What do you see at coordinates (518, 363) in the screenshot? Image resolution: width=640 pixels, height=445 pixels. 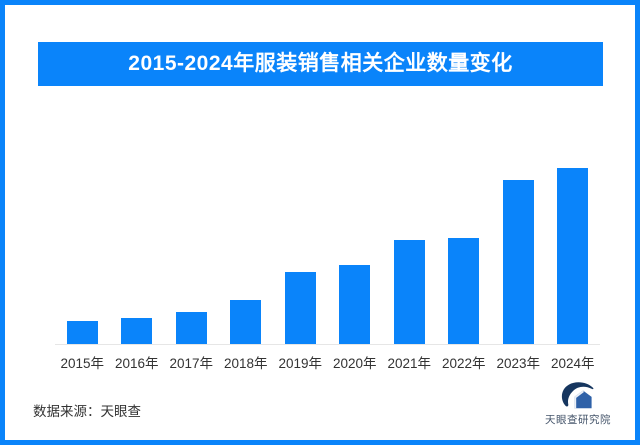 I see `x-tick-label-2023年: 2023年` at bounding box center [518, 363].